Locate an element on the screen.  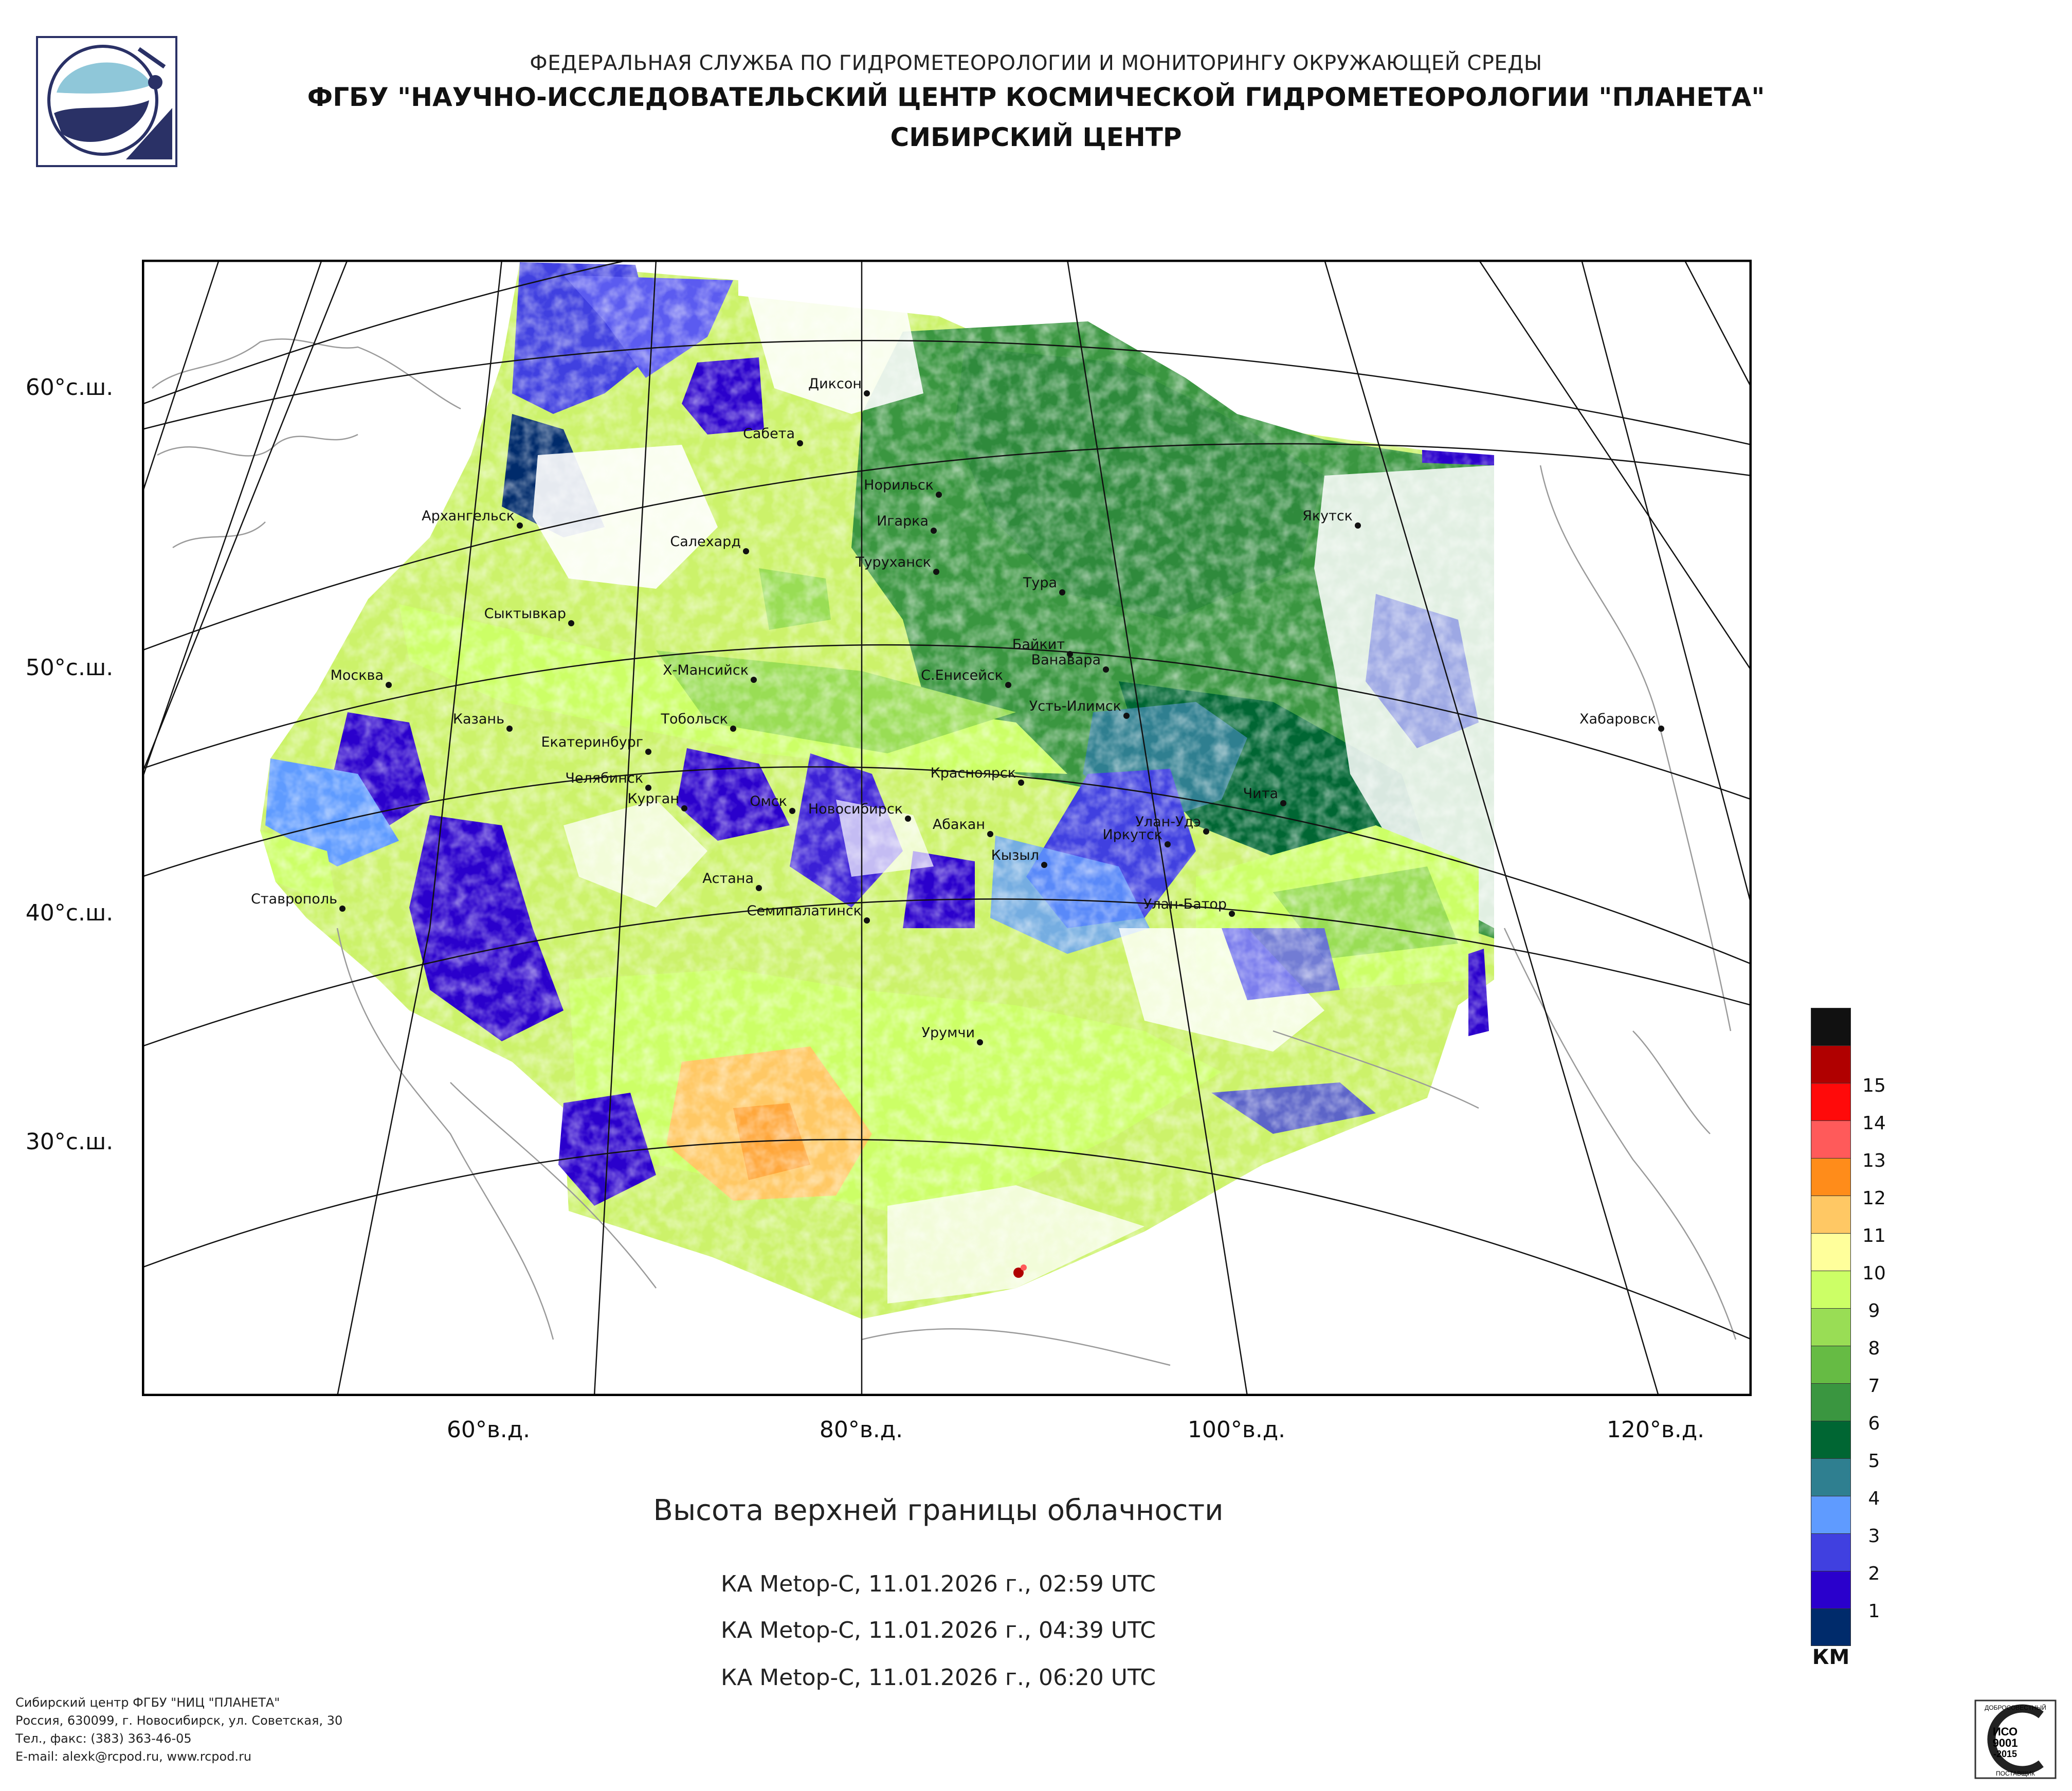
legend-unit: КМ is located at coordinates (1831, 1657).